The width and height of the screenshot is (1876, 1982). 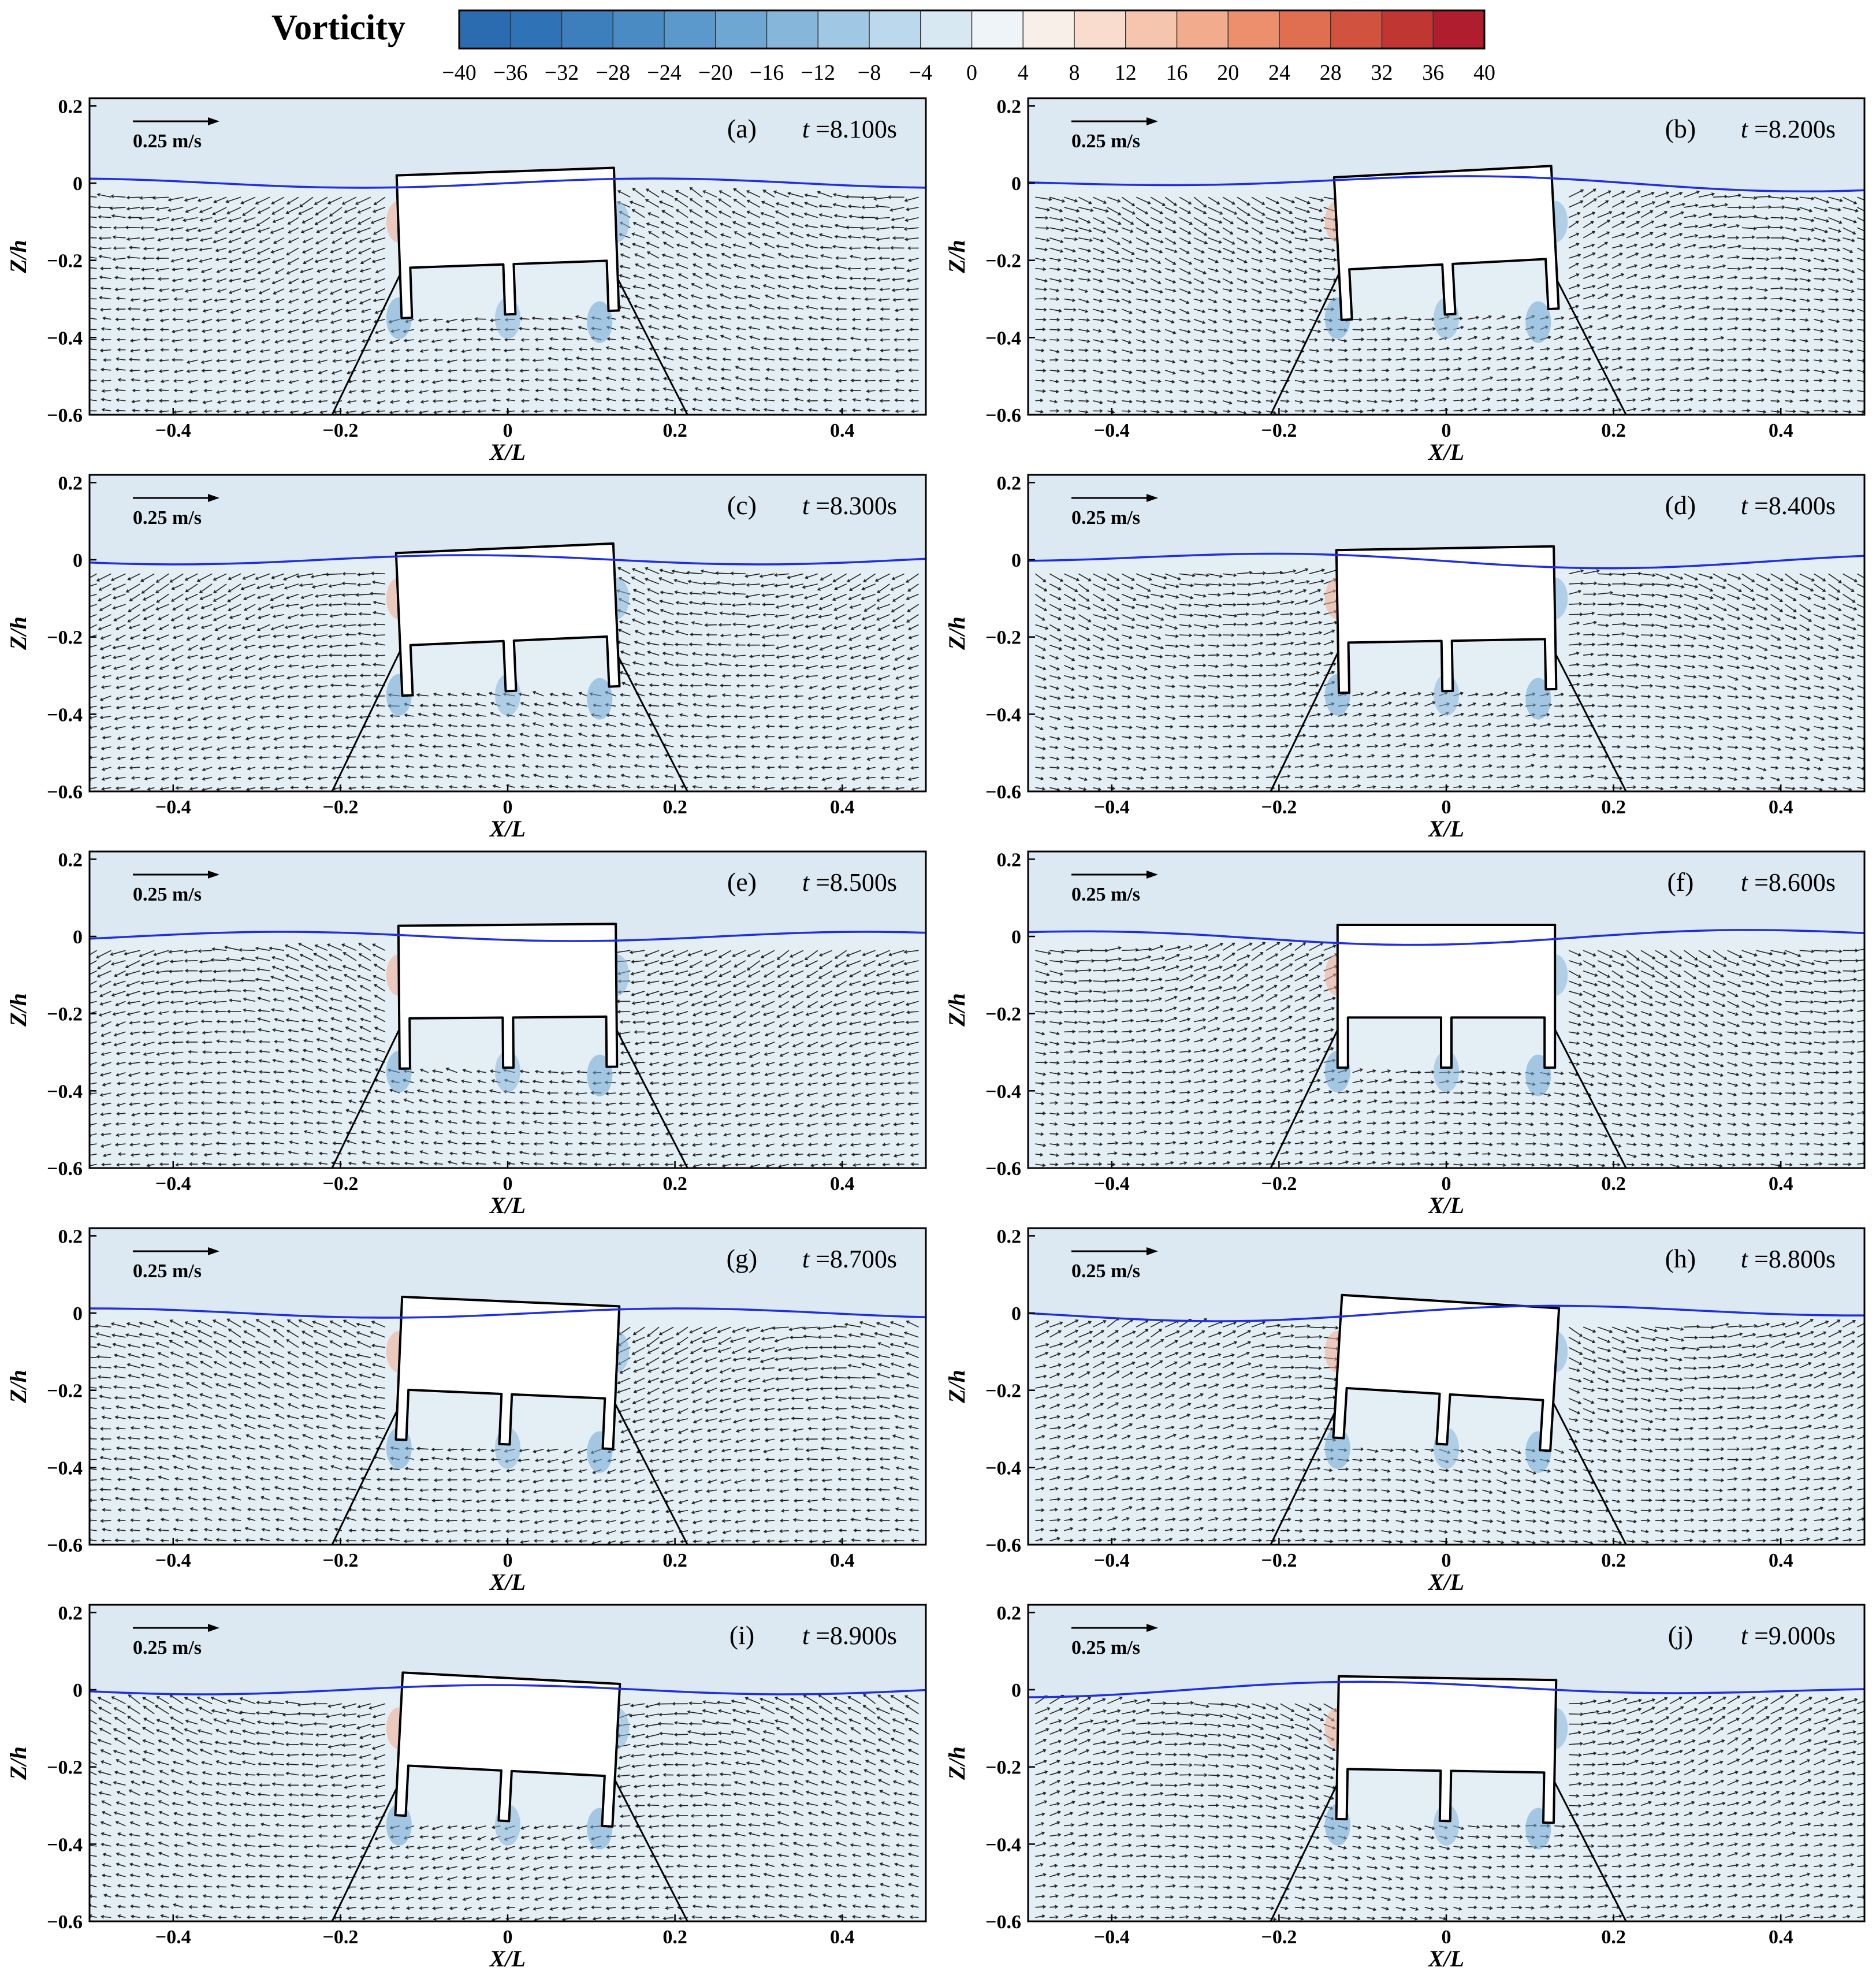 I want to click on panel-label: (a), so click(x=742, y=128).